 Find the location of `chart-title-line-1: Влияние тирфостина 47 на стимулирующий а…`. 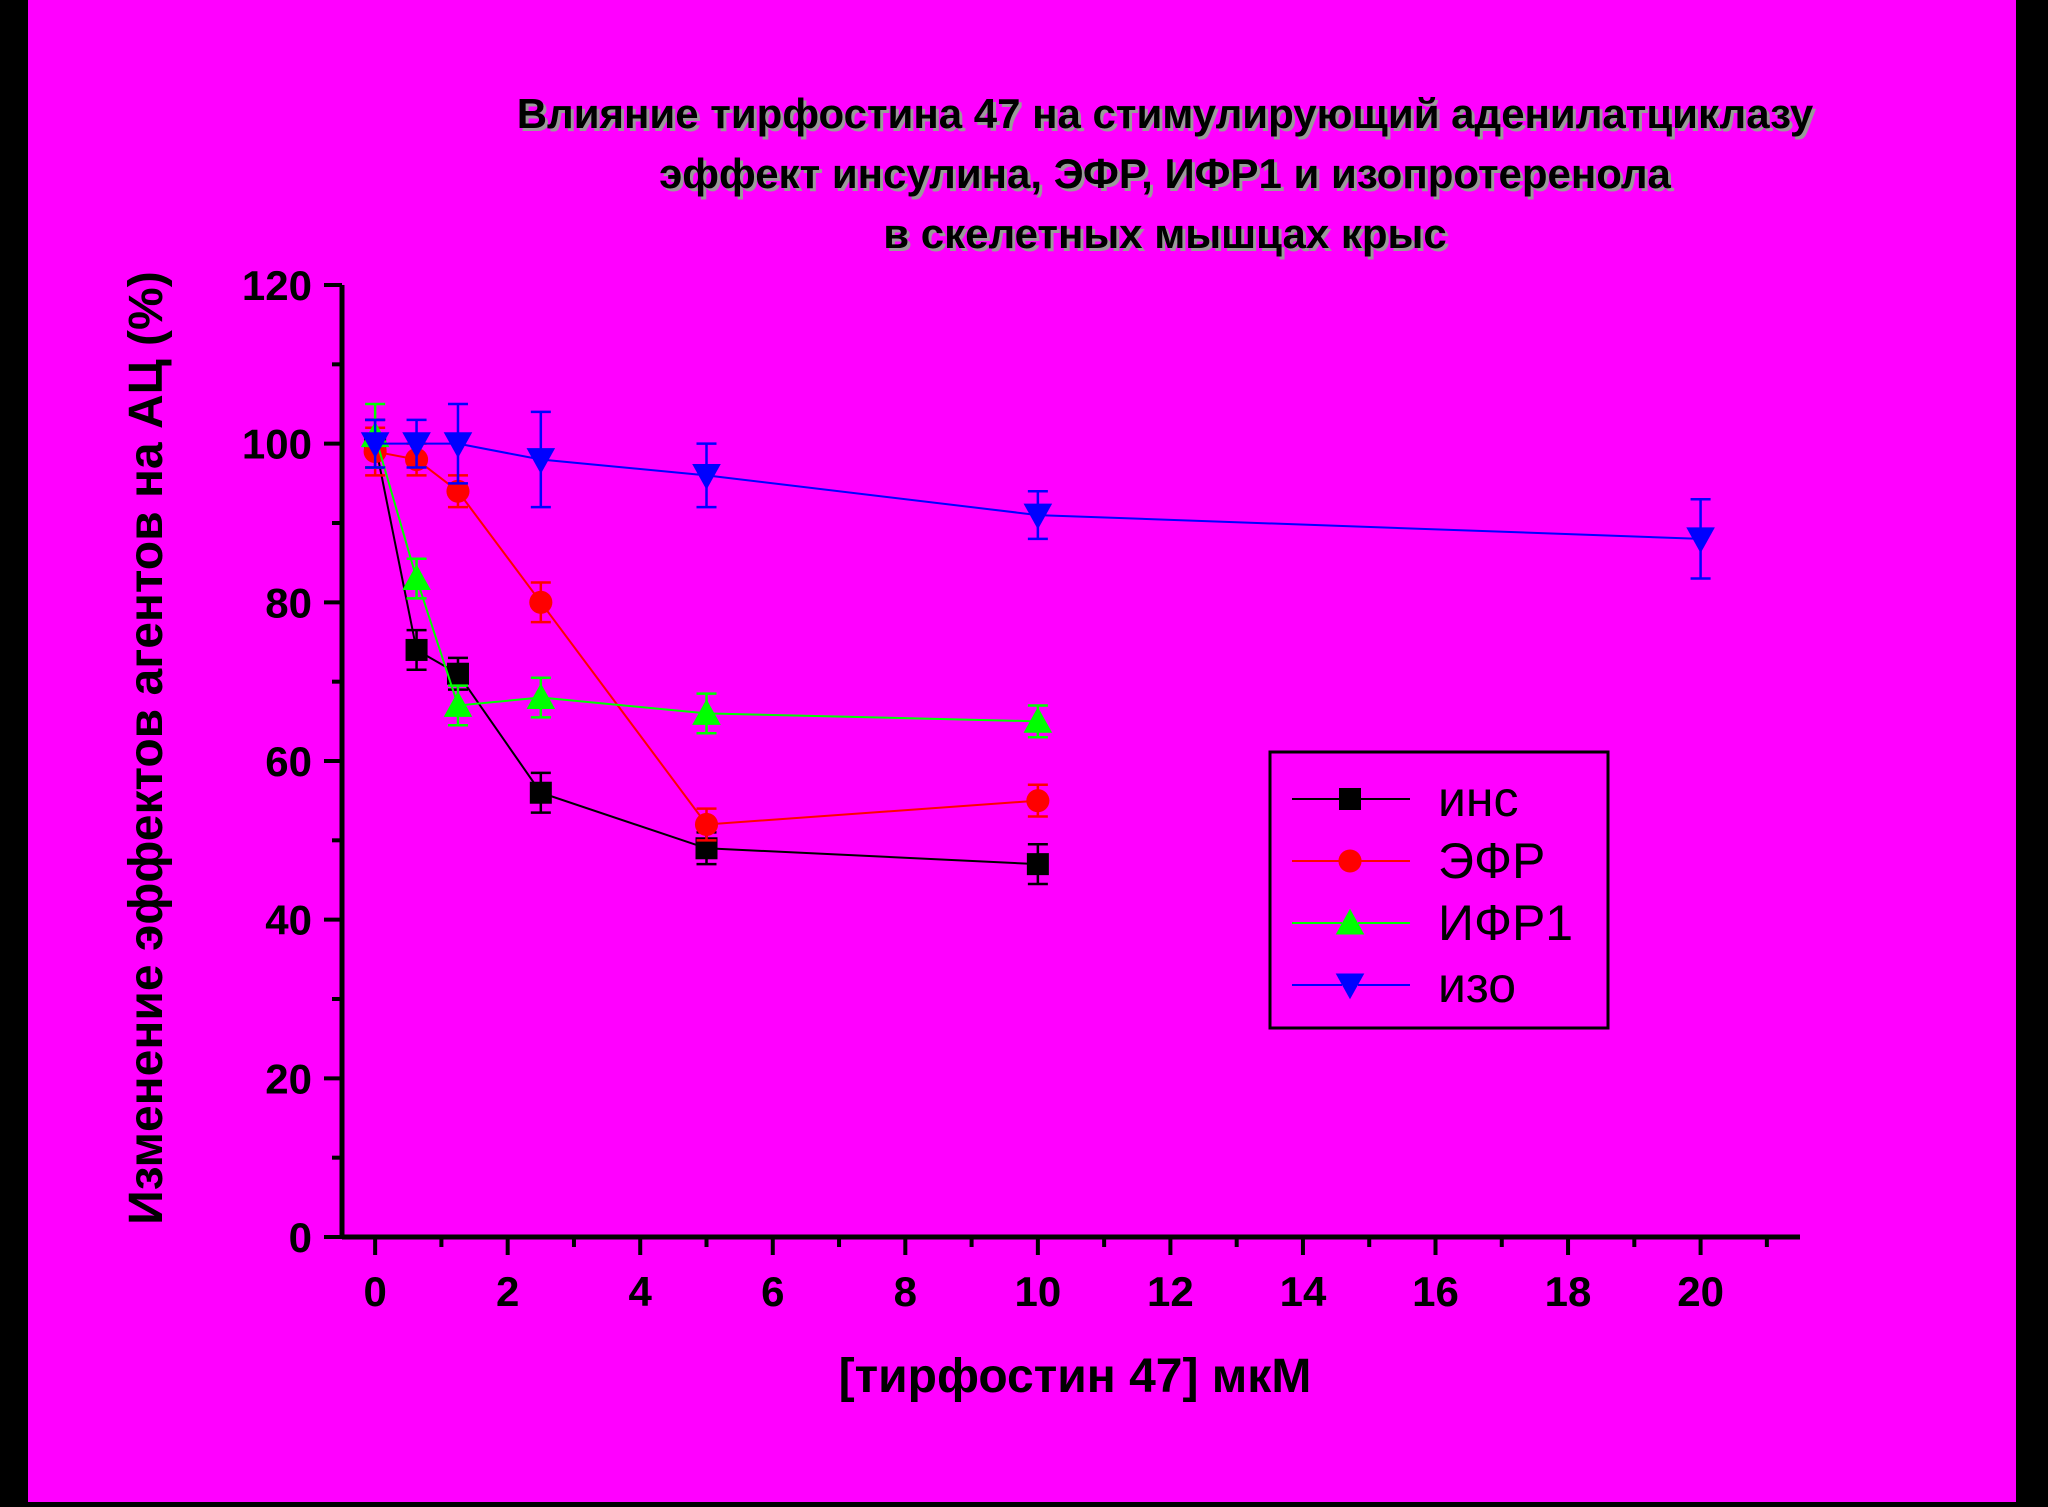

chart-title-line-1: Влияние тирфостина 47 на стимулирующий а… is located at coordinates (1165, 113).